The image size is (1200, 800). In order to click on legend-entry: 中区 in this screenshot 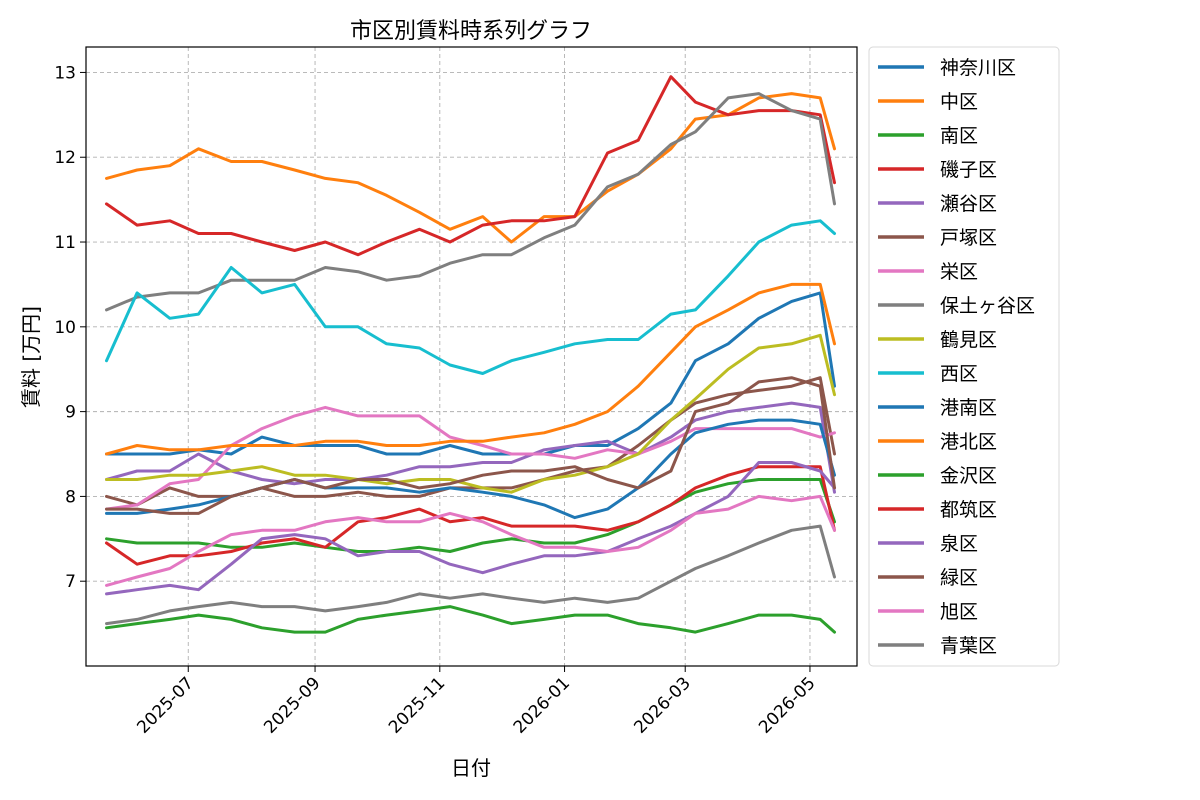, I will do `click(928, 102)`.